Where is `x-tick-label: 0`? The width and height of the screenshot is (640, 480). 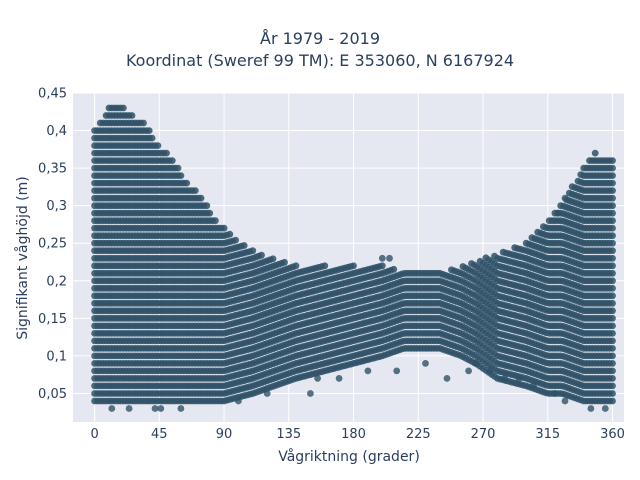 x-tick-label: 0 is located at coordinates (94, 434).